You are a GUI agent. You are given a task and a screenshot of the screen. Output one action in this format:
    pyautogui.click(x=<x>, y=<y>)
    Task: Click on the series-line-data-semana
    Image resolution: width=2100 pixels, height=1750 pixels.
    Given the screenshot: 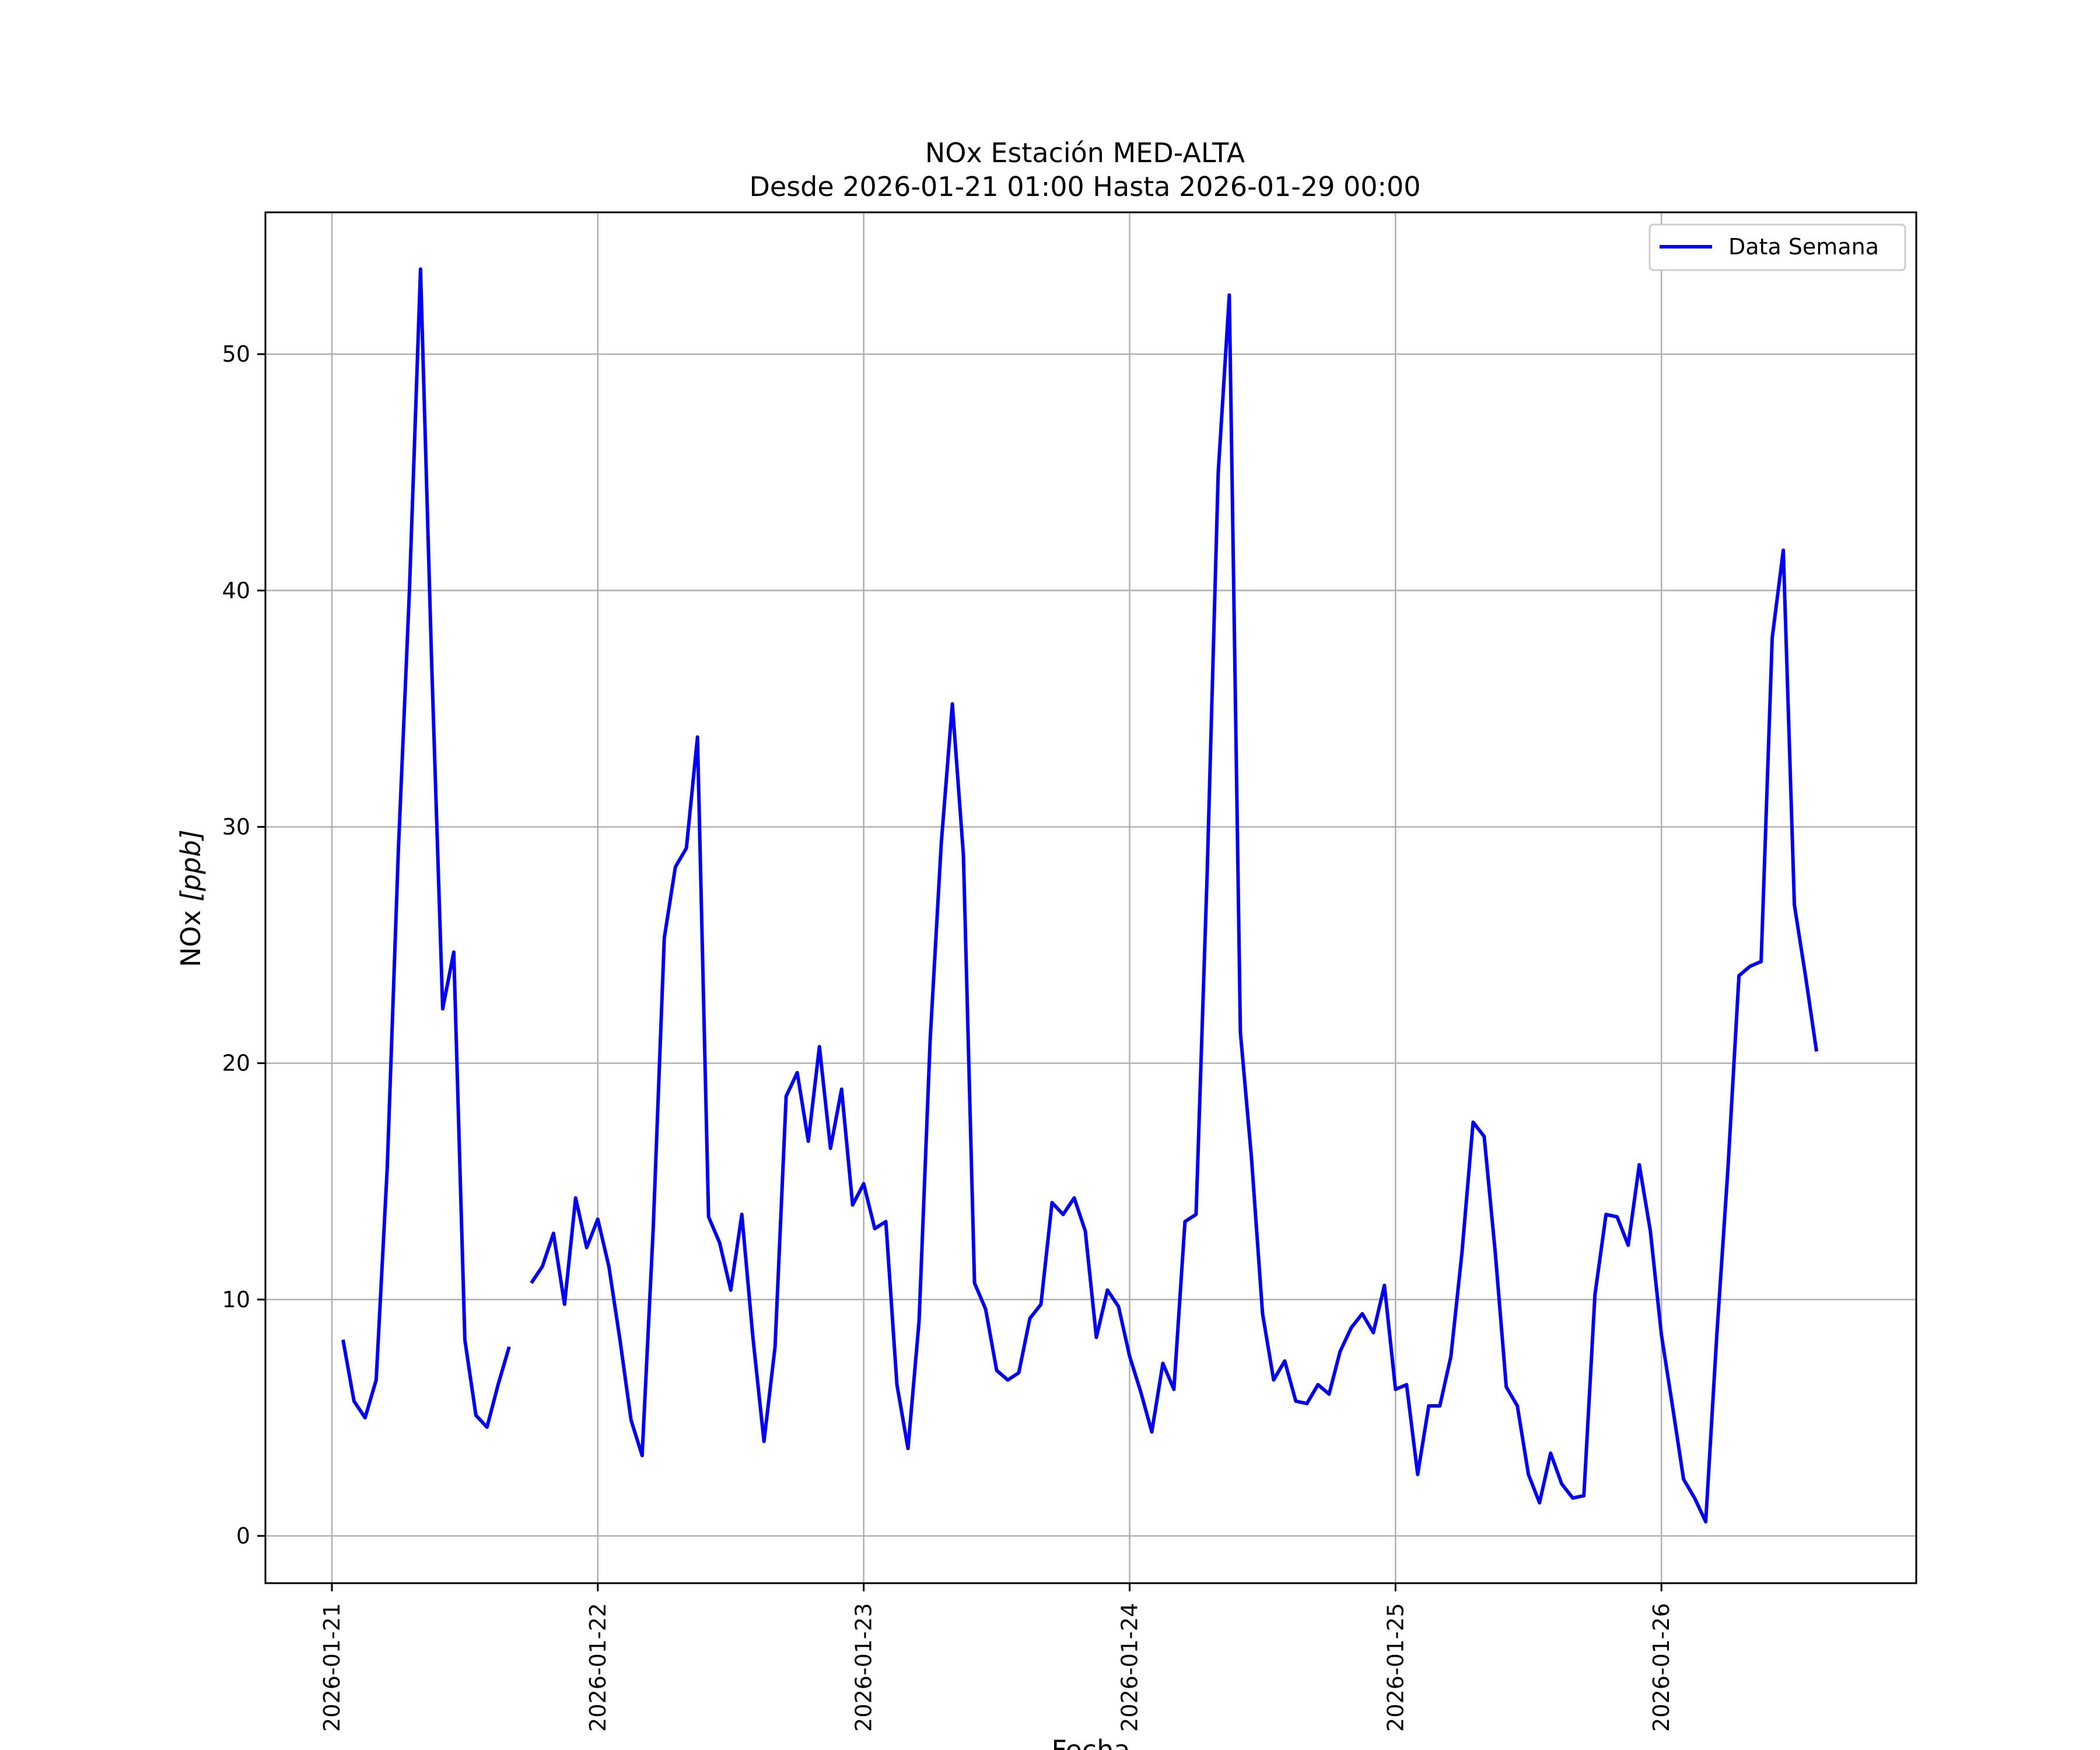 What is the action you would take?
    pyautogui.click(x=426, y=848)
    